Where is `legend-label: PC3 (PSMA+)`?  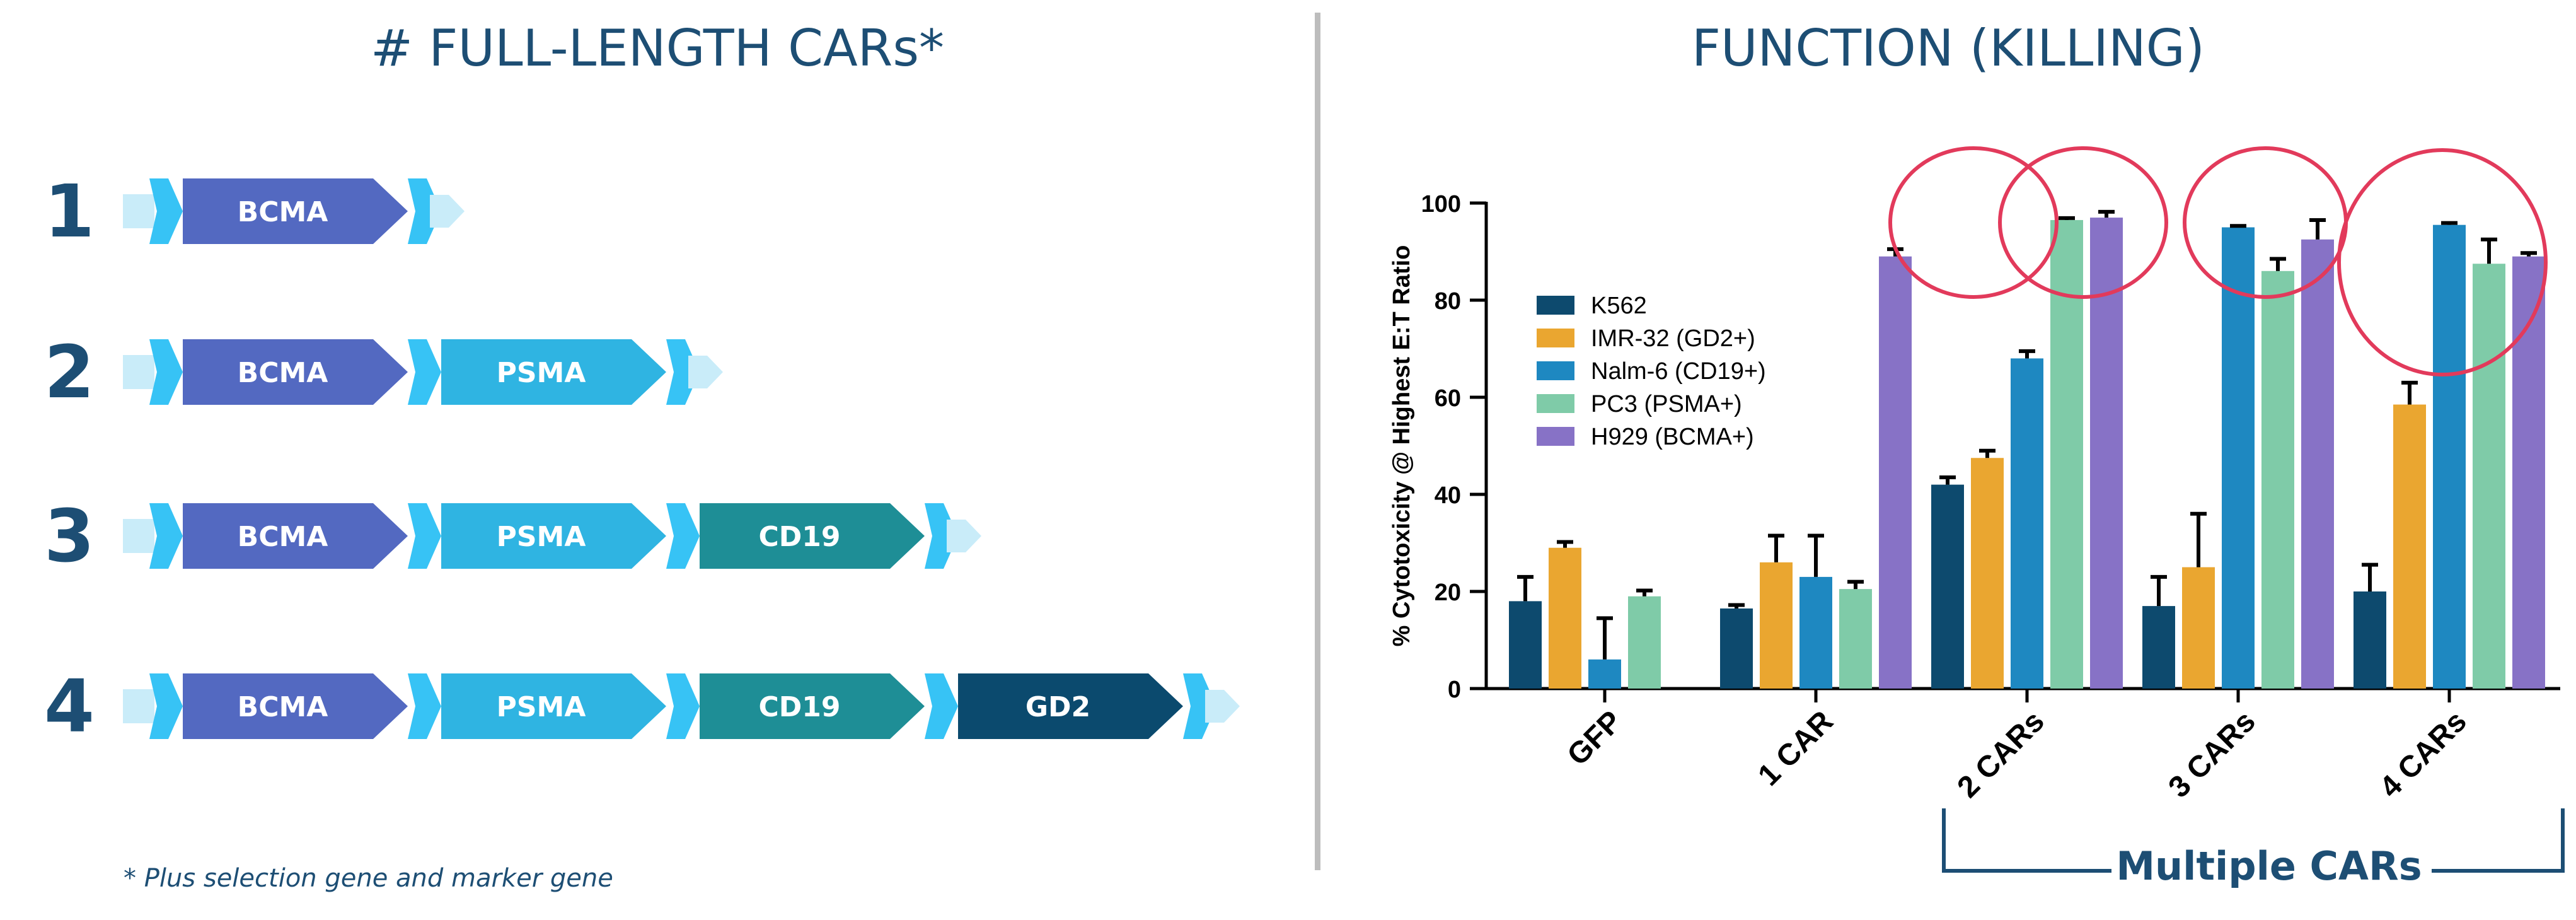 legend-label: PC3 (PSMA+) is located at coordinates (1666, 404).